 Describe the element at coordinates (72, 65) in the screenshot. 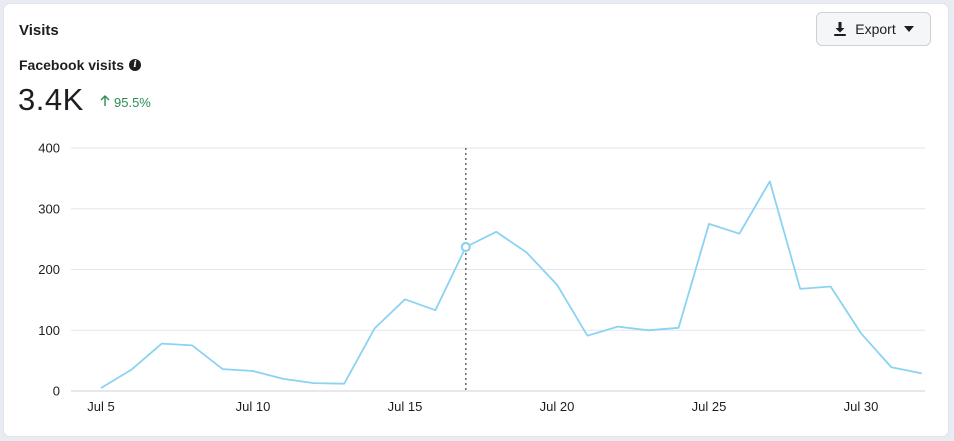

I see `metric-label-text: Facebook visits` at that location.